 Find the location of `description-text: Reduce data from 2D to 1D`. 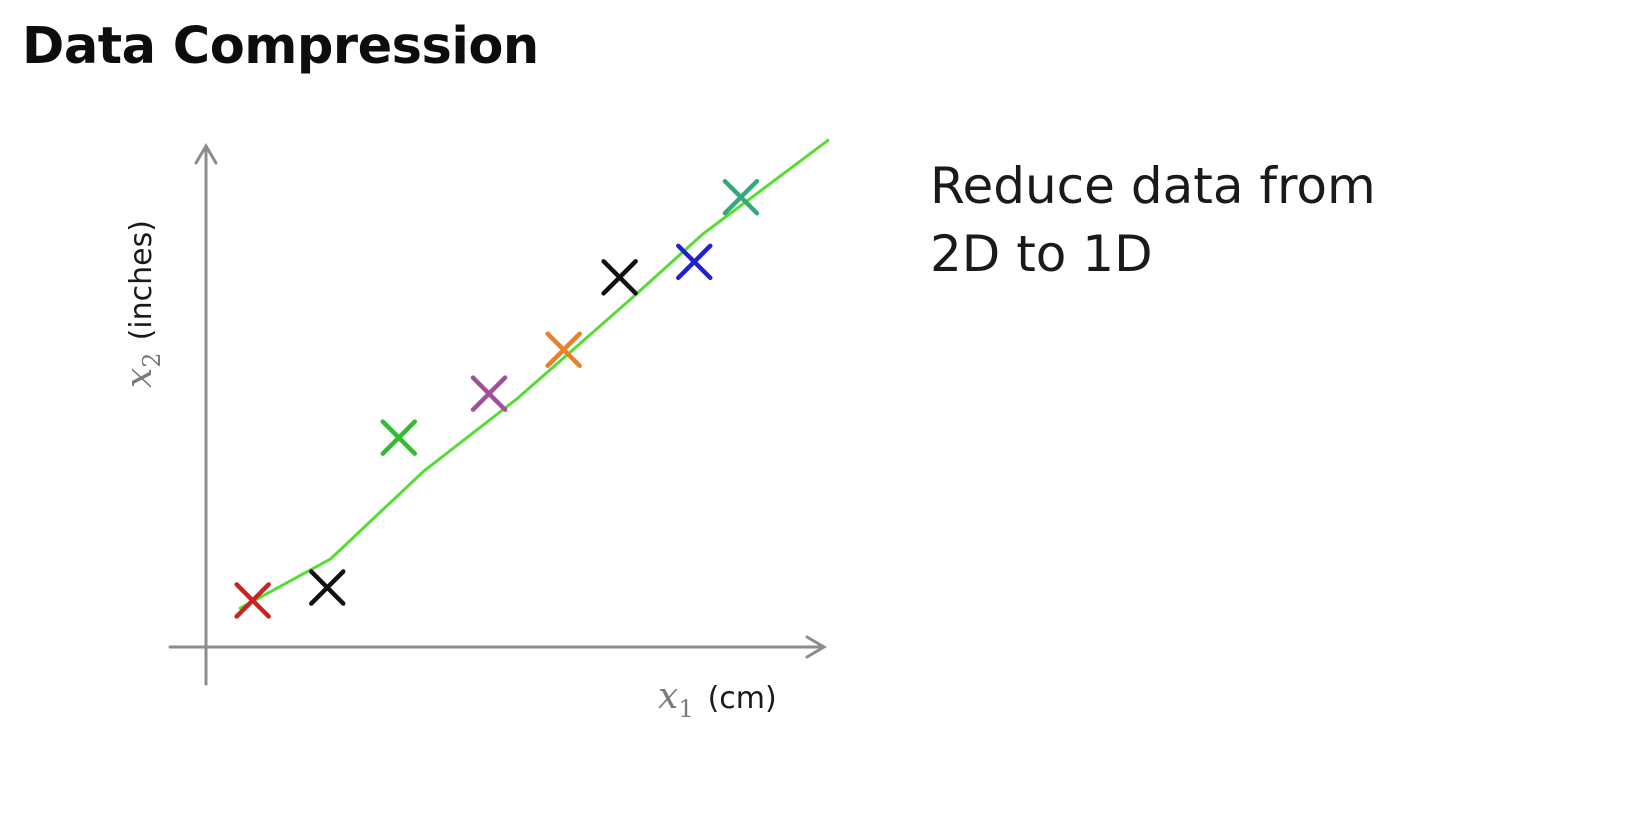

description-text: Reduce data from 2D to 1D is located at coordinates (1153, 220).